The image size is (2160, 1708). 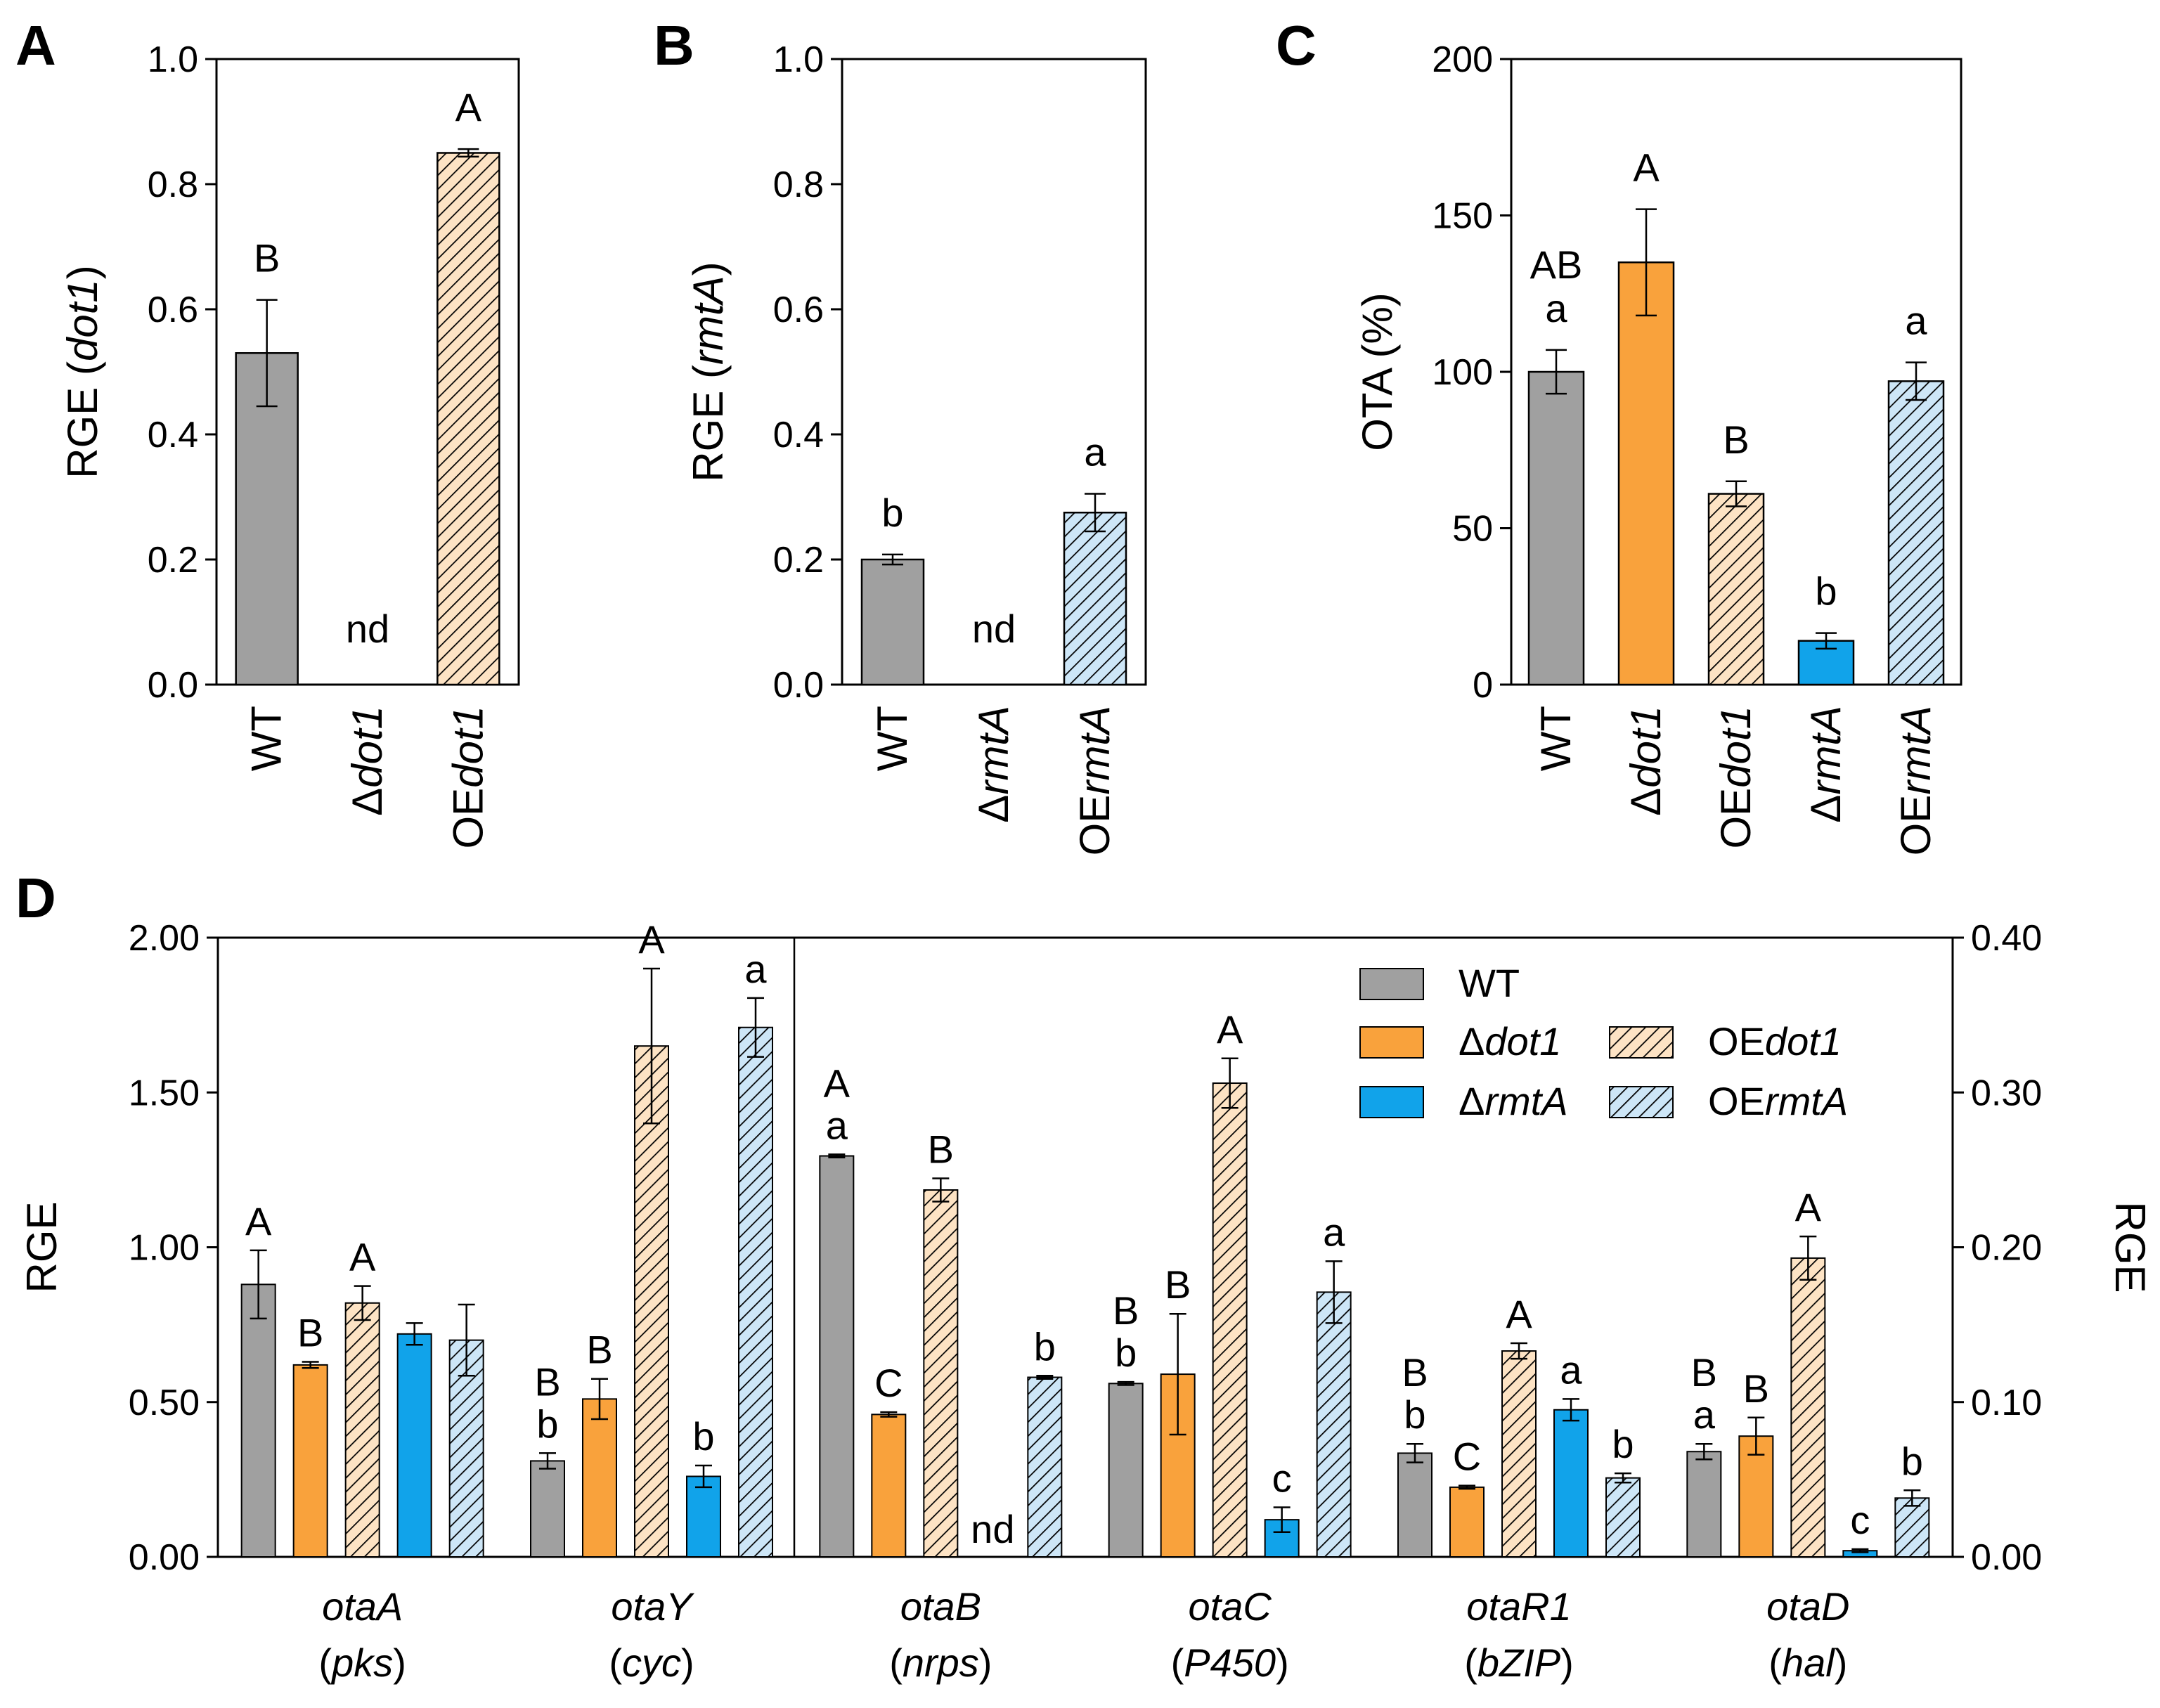 I want to click on legend-label-OErmtA-pre: OE, so click(x=1737, y=1101).